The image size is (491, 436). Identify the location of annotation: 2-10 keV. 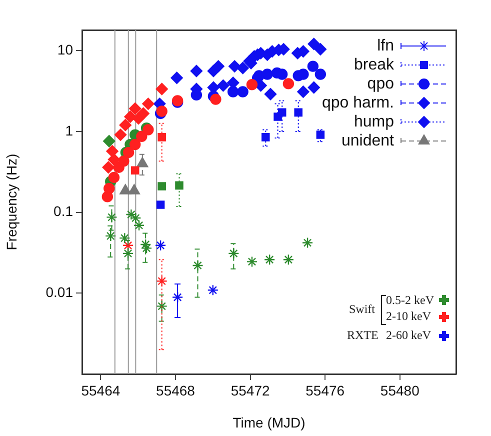
(408, 316).